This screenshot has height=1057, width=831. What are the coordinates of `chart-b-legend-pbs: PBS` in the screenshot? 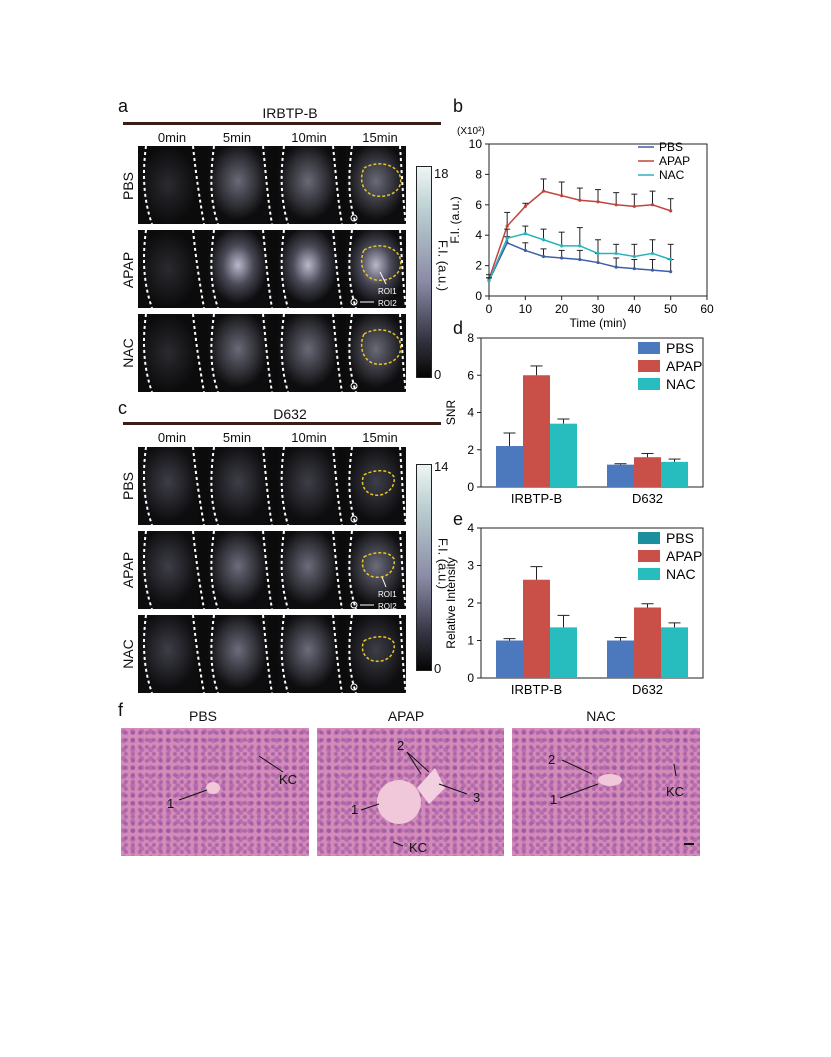 It's located at (671, 147).